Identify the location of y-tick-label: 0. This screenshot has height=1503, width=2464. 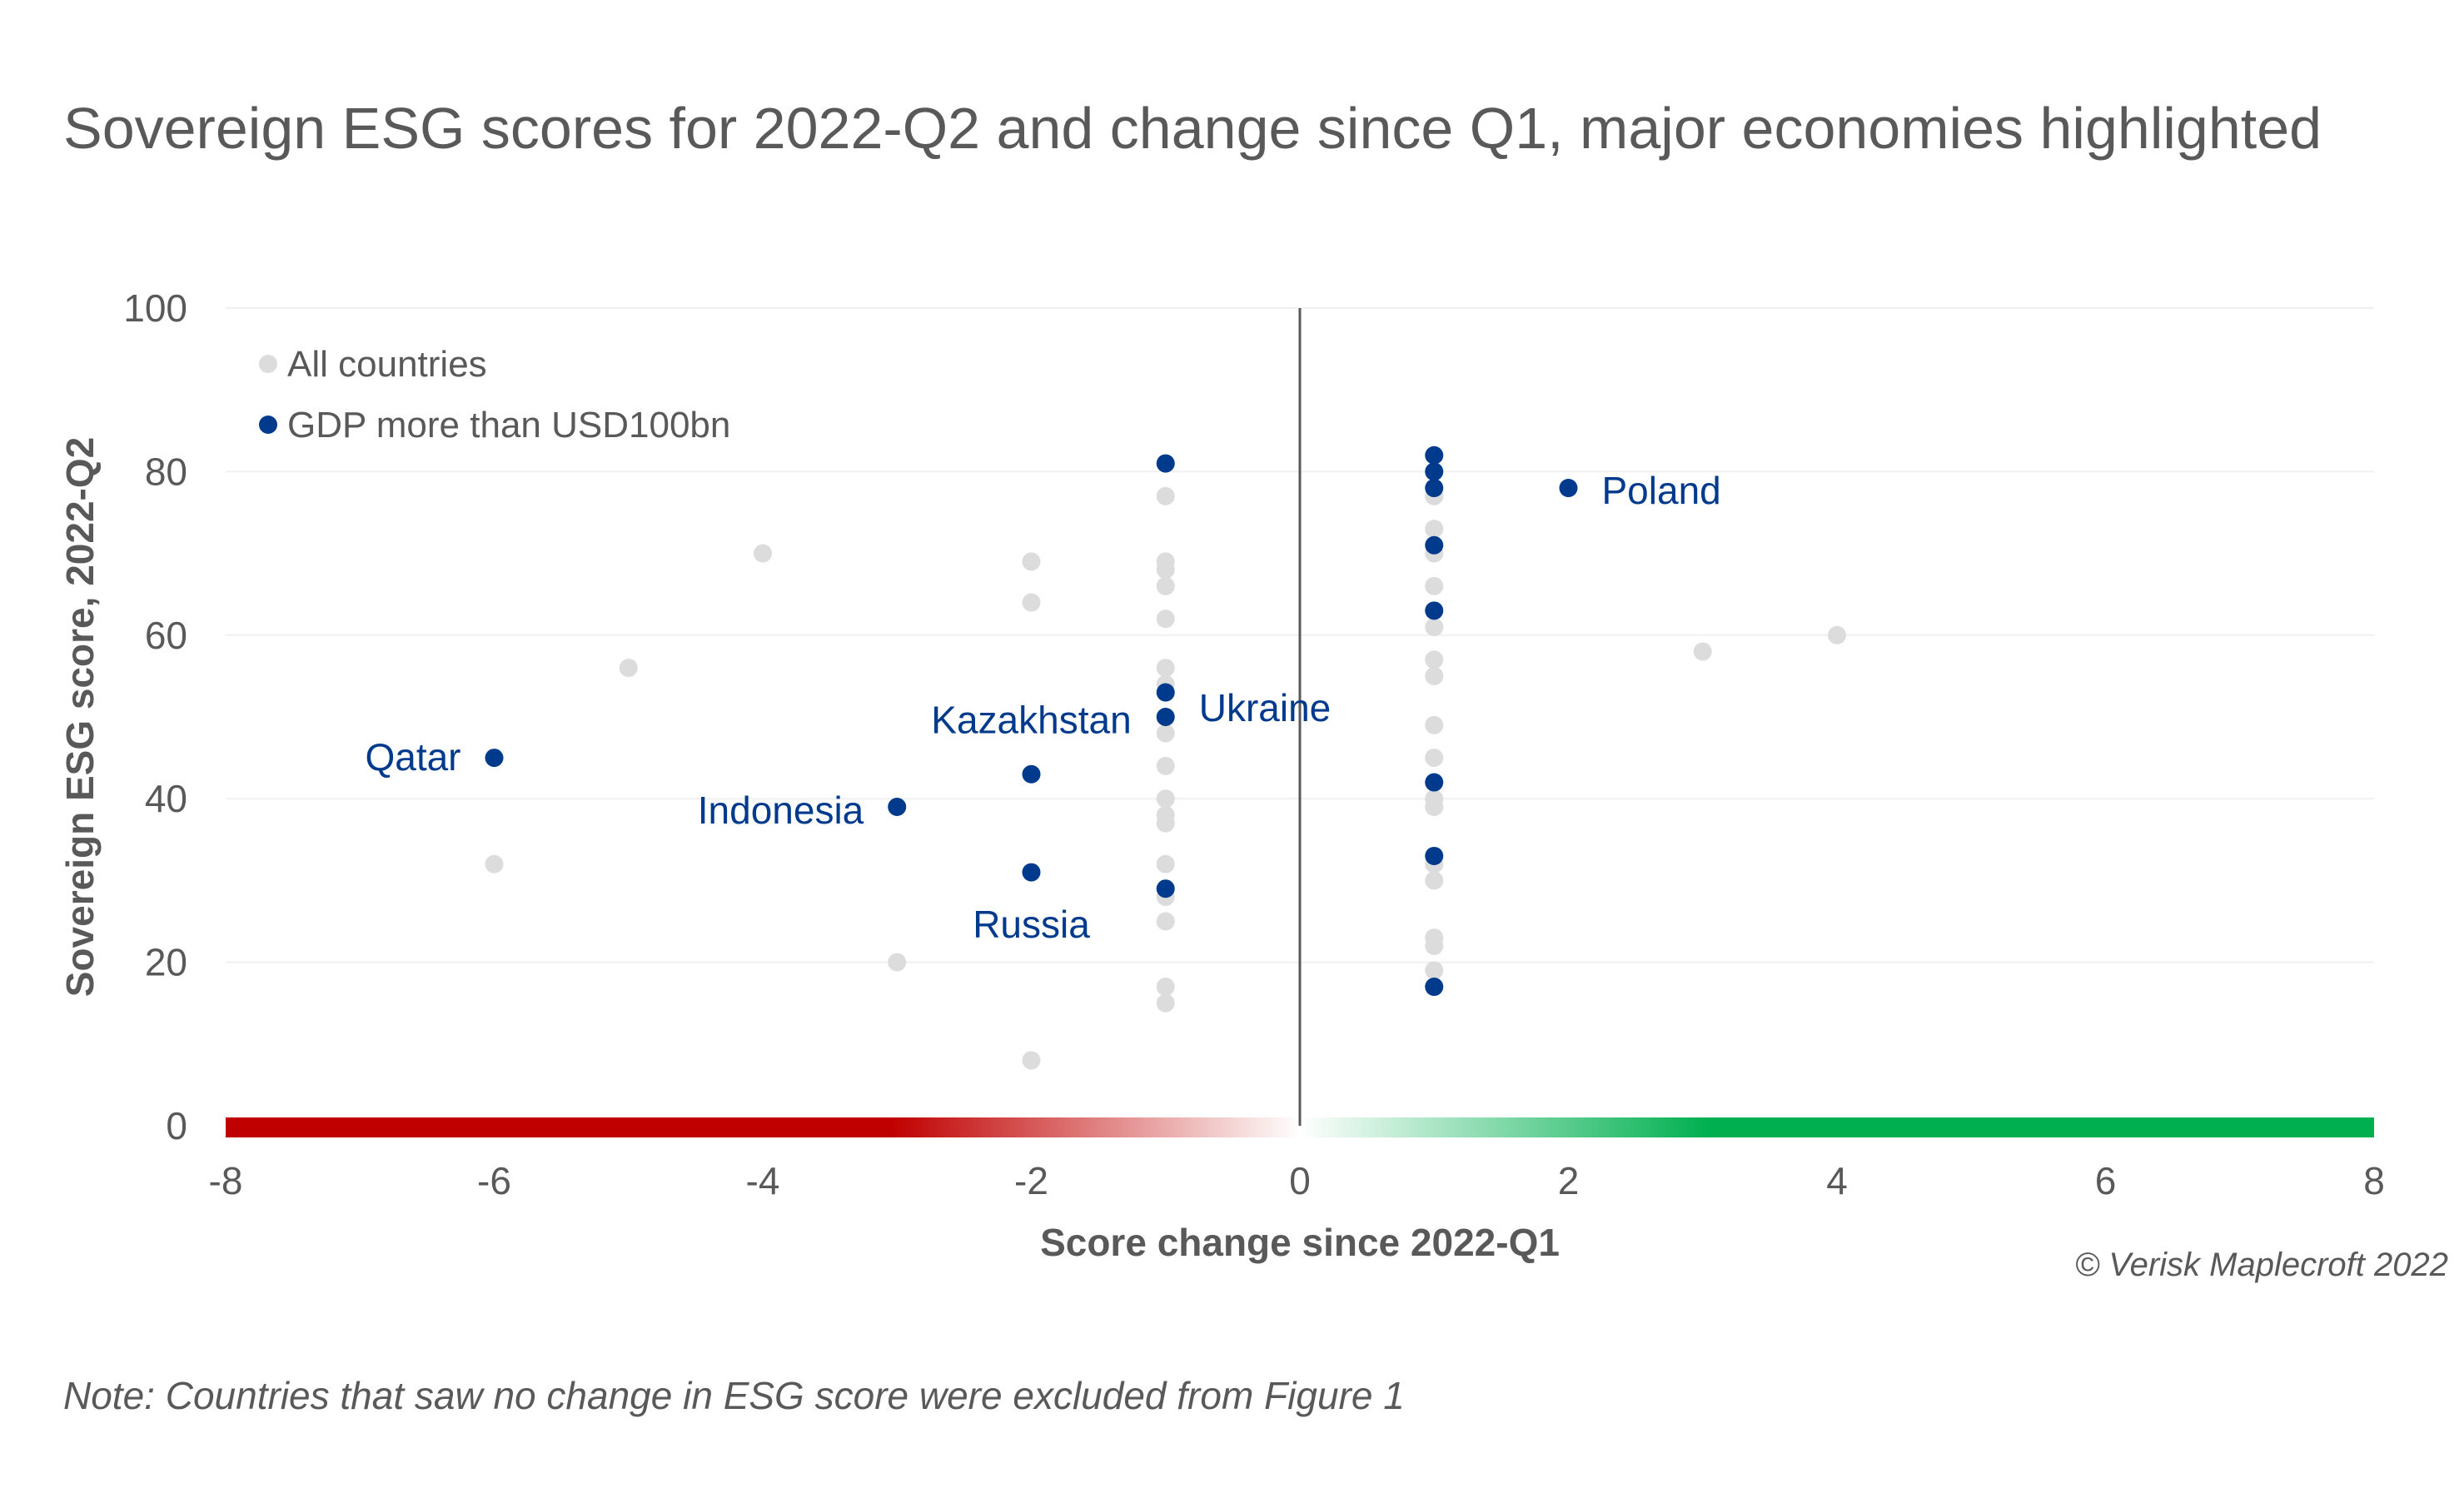
(177, 1125).